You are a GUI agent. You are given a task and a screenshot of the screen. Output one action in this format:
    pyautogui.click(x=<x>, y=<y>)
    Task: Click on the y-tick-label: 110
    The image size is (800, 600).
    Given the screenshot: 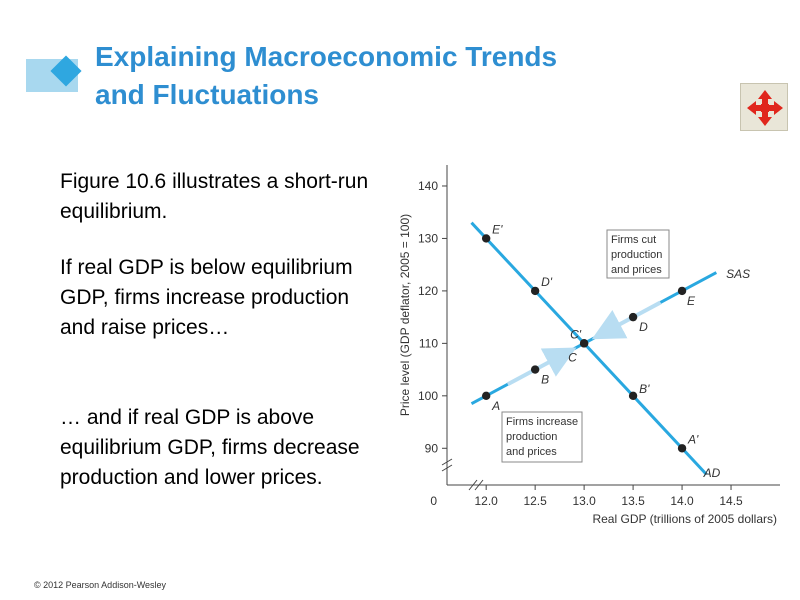 What is the action you would take?
    pyautogui.click(x=428, y=343)
    